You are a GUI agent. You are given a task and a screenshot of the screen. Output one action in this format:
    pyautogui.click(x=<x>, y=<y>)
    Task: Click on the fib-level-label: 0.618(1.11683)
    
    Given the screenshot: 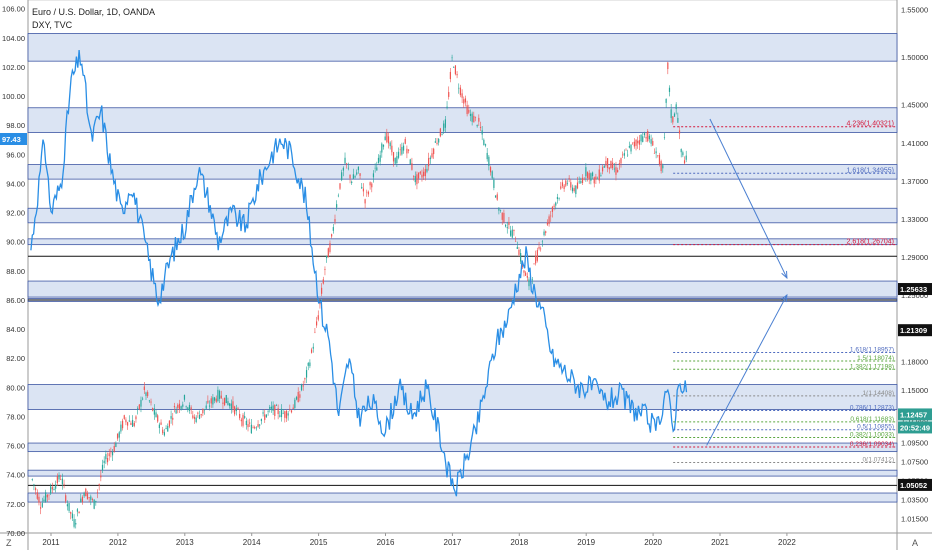 What is the action you would take?
    pyautogui.click(x=872, y=419)
    